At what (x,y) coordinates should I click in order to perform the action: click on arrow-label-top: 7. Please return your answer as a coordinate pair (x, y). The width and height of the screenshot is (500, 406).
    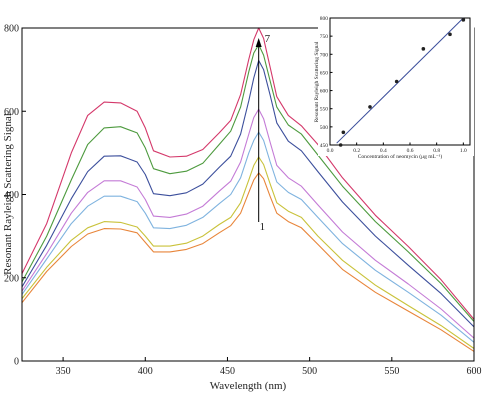
    Looking at the image, I should click on (268, 39).